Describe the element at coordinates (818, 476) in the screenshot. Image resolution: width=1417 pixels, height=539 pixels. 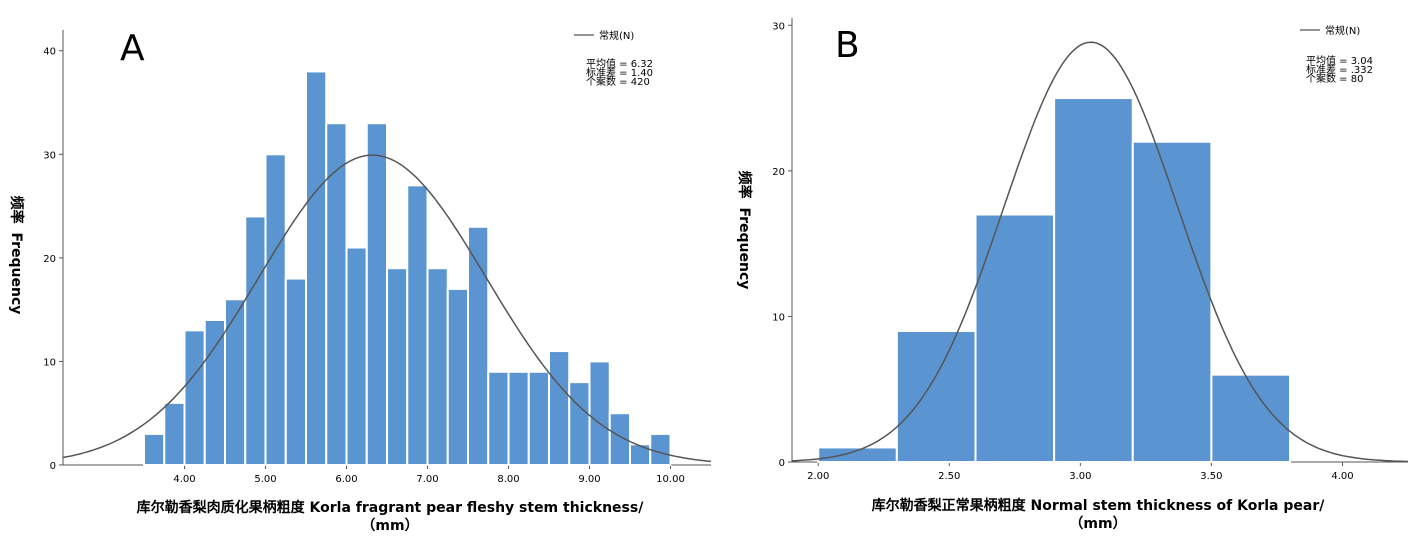
I see `x-tick-label: 2.00` at that location.